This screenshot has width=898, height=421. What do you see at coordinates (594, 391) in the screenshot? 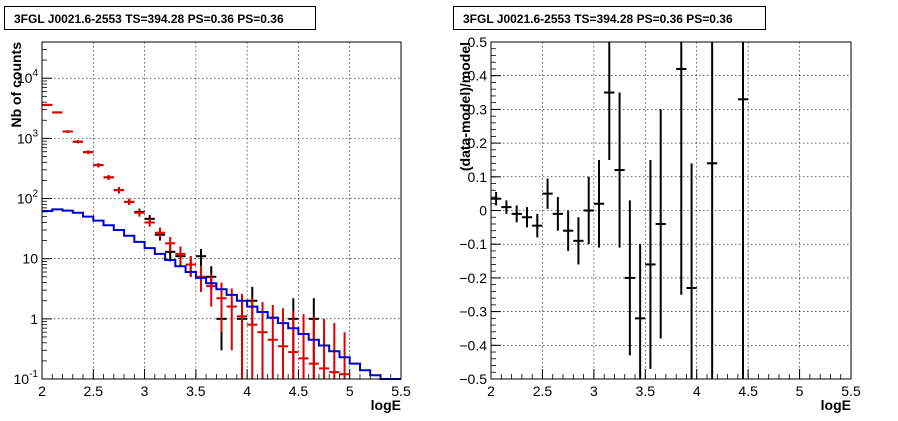
I see `right-x-tick-label: 3` at bounding box center [594, 391].